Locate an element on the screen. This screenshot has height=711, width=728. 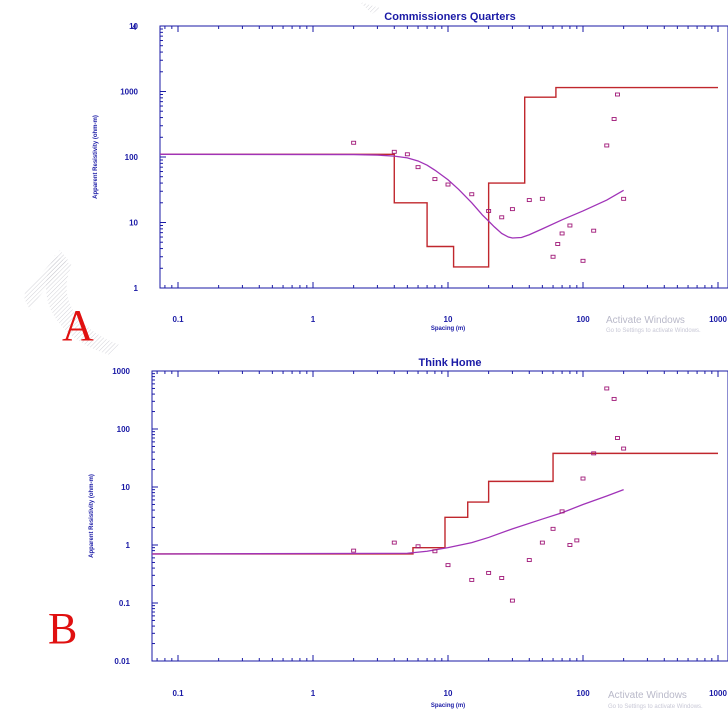
chart-title: Think Home is located at coordinates (450, 363).